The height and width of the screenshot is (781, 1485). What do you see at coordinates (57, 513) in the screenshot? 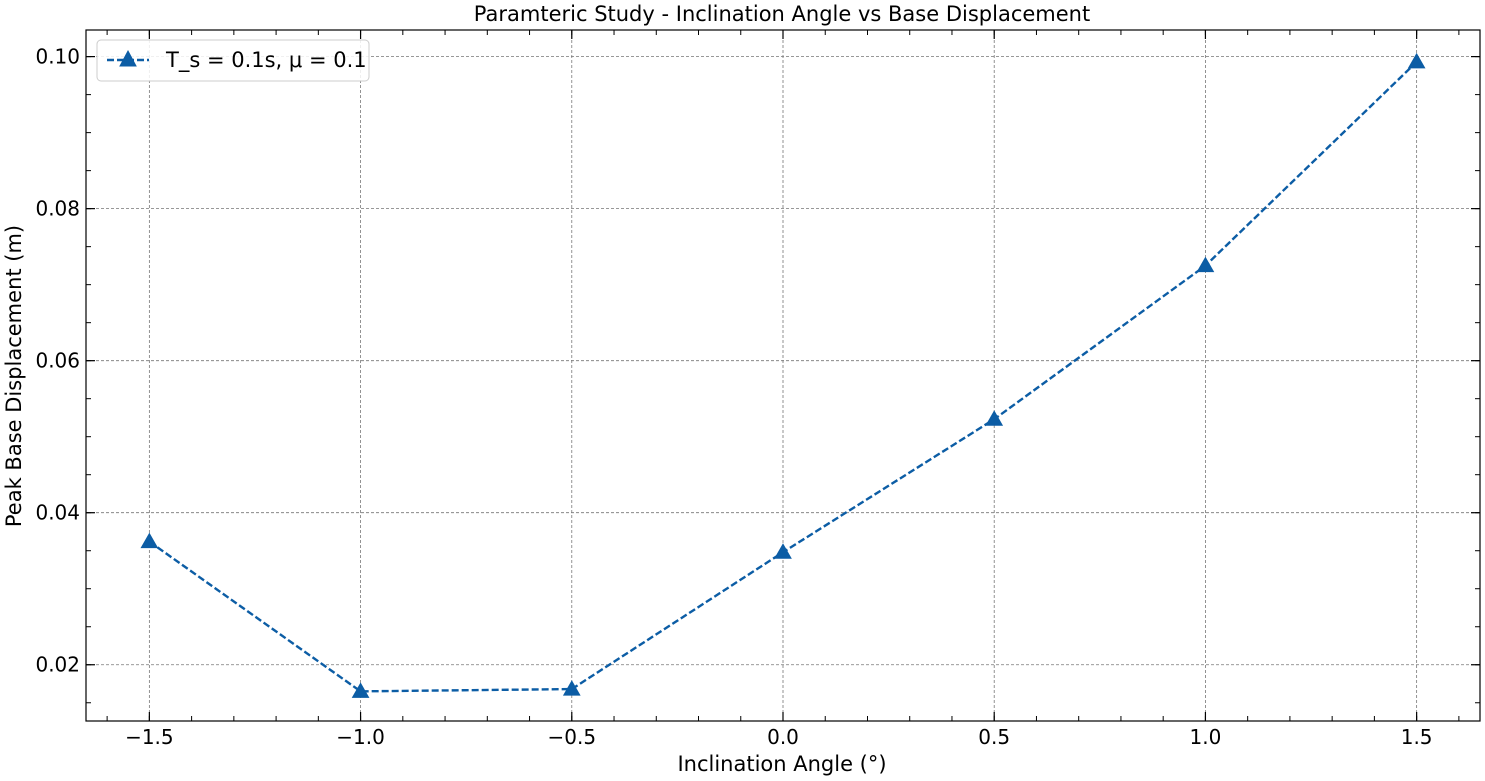
I see `y-tick-label: 0.04` at bounding box center [57, 513].